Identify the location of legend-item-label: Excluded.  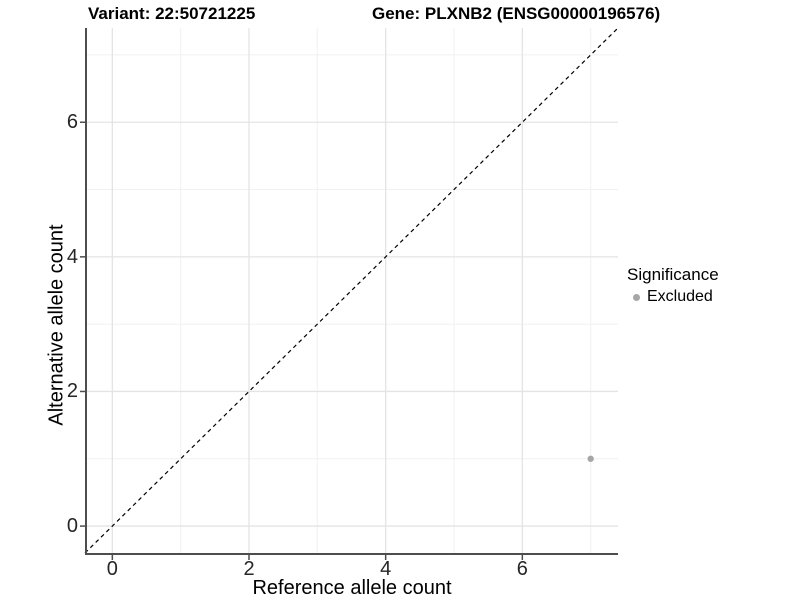
(680, 296).